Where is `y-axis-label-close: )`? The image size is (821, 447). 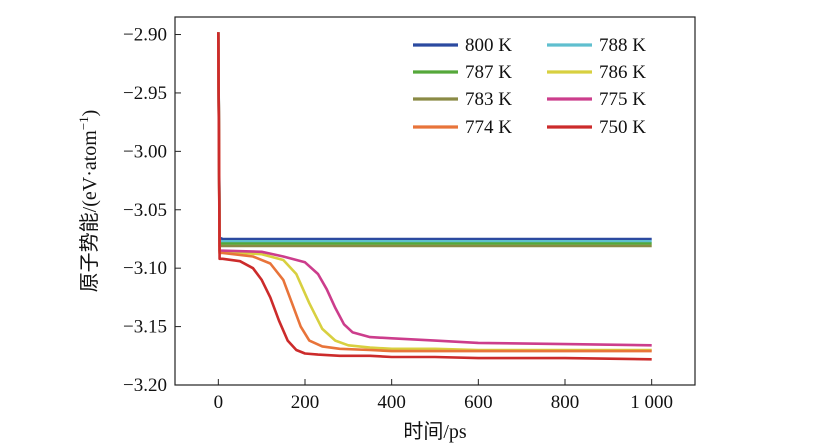
y-axis-label-close: ) is located at coordinates (90, 113).